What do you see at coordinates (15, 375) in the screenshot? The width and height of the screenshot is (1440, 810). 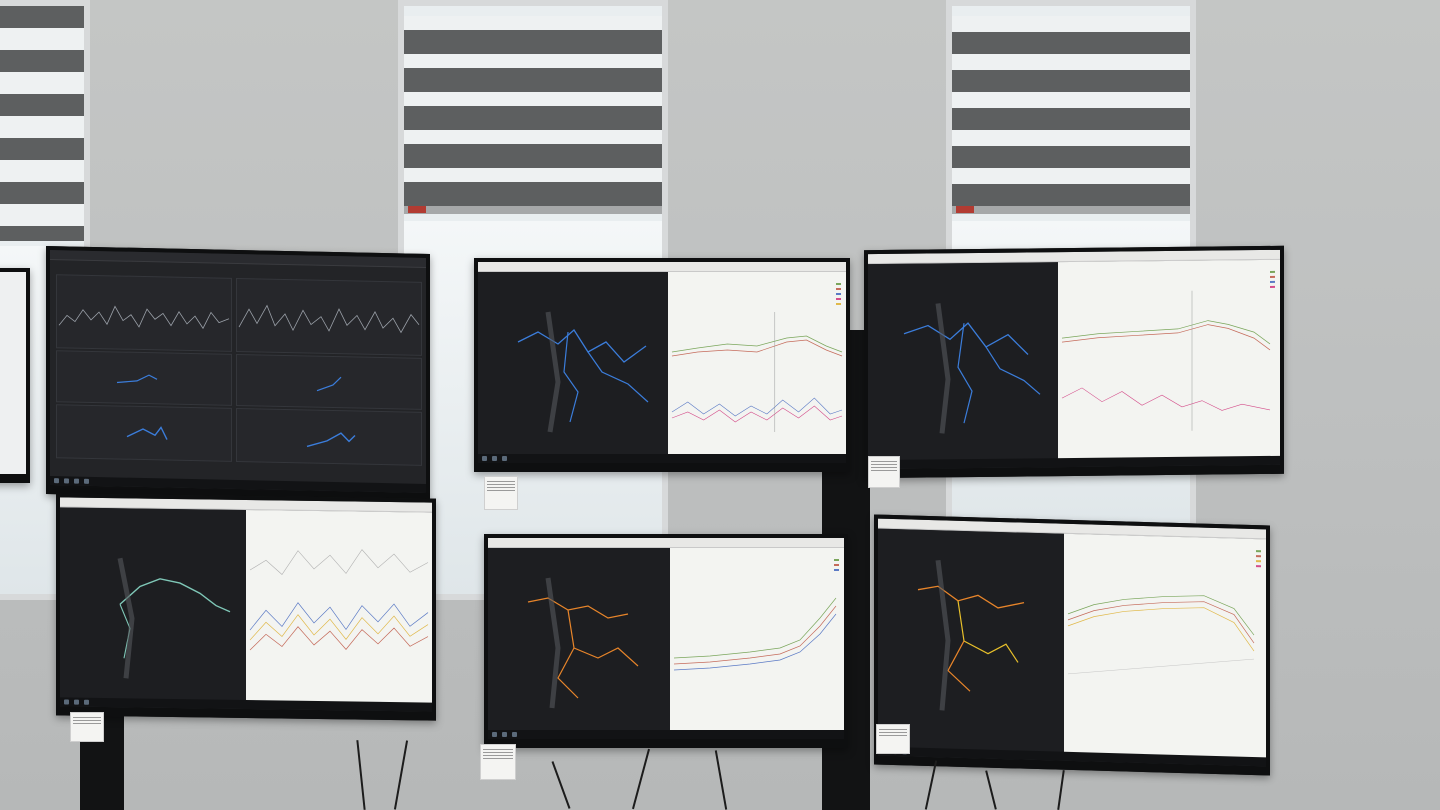 I see `monitor-far-left` at bounding box center [15, 375].